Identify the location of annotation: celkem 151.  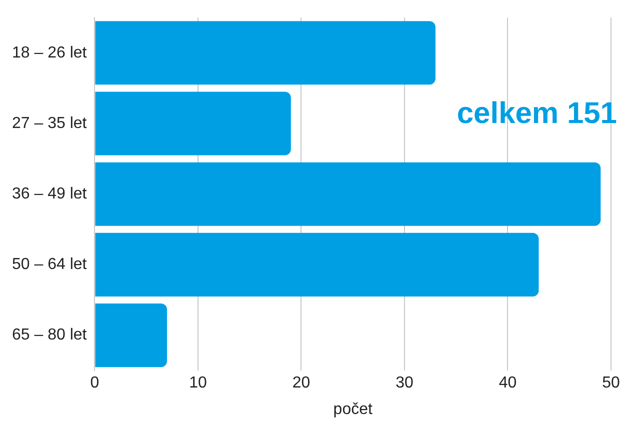
(536, 113).